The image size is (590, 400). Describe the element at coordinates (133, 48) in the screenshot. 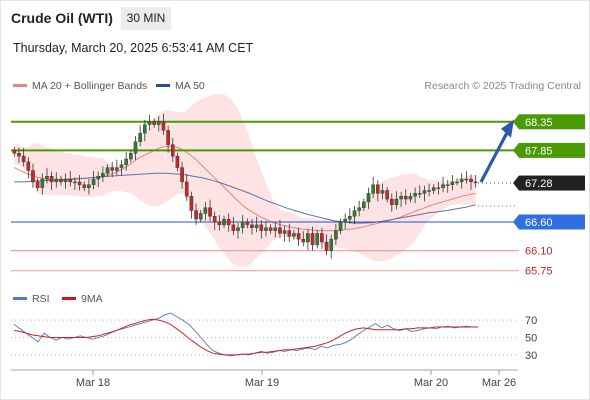

I see `datetime-label: Thursday, March 20, 2025 6:53:41 AM CET` at that location.